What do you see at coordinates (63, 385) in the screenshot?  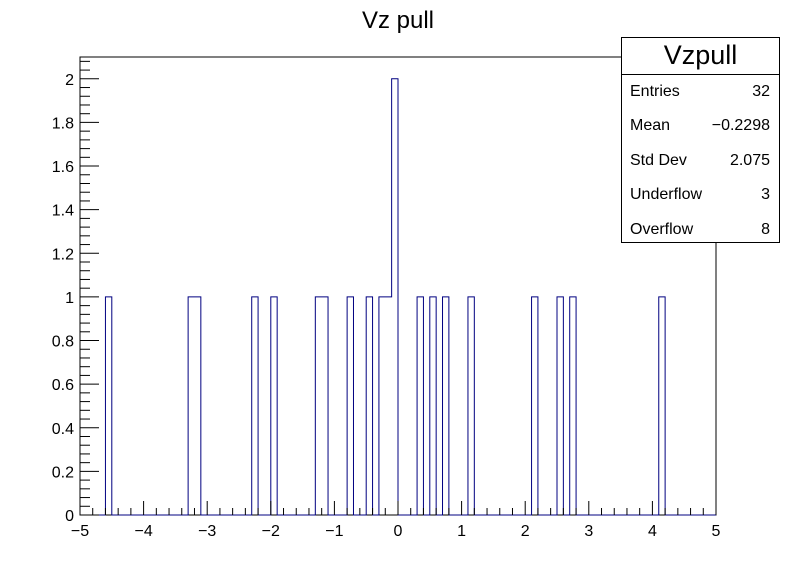 I see `y-tick-label: 0.6` at bounding box center [63, 385].